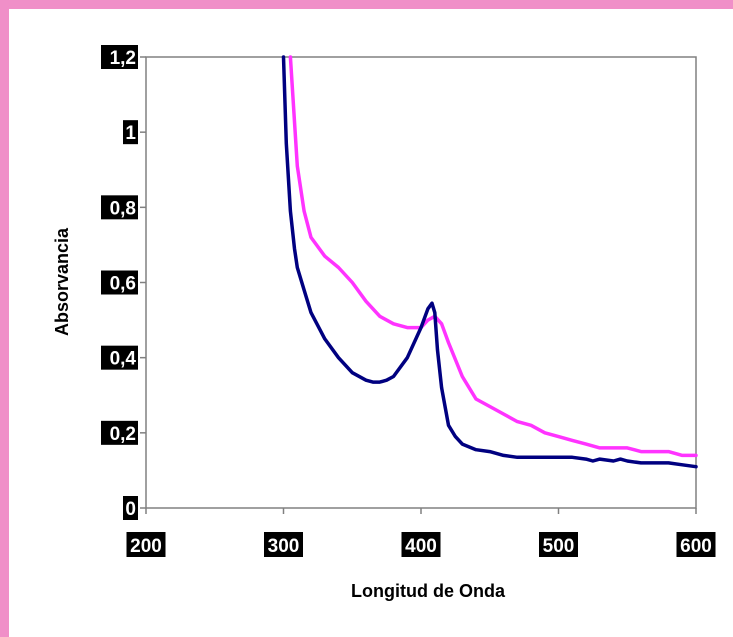 This screenshot has width=733, height=637. I want to click on y-axis-title: Absorvancia, so click(62, 281).